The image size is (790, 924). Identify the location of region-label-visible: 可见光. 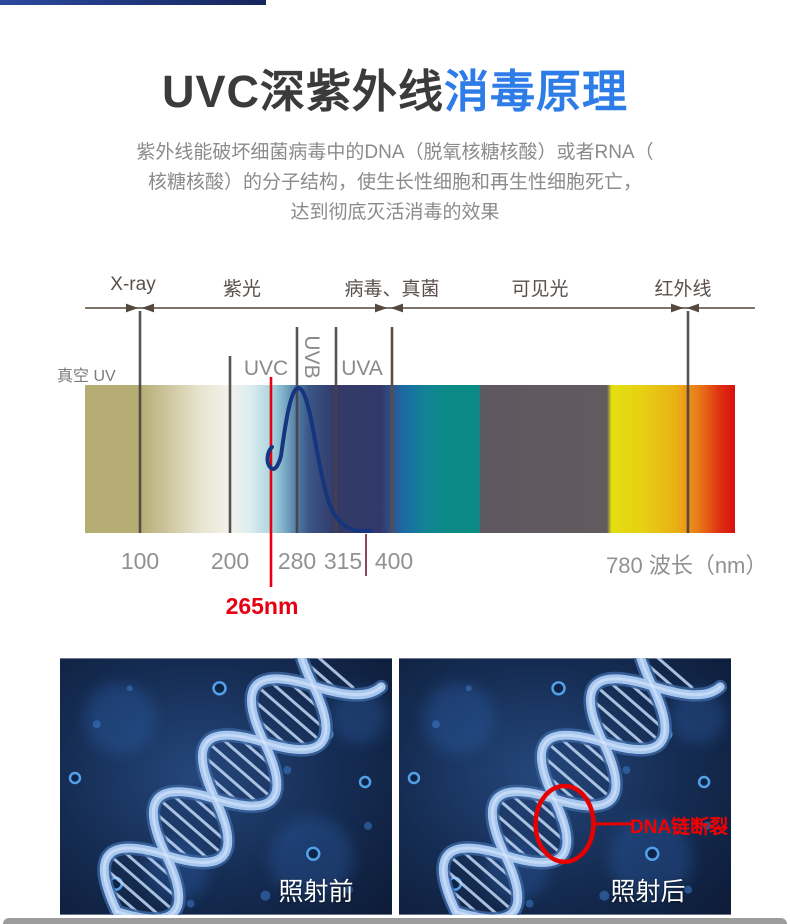
(540, 289).